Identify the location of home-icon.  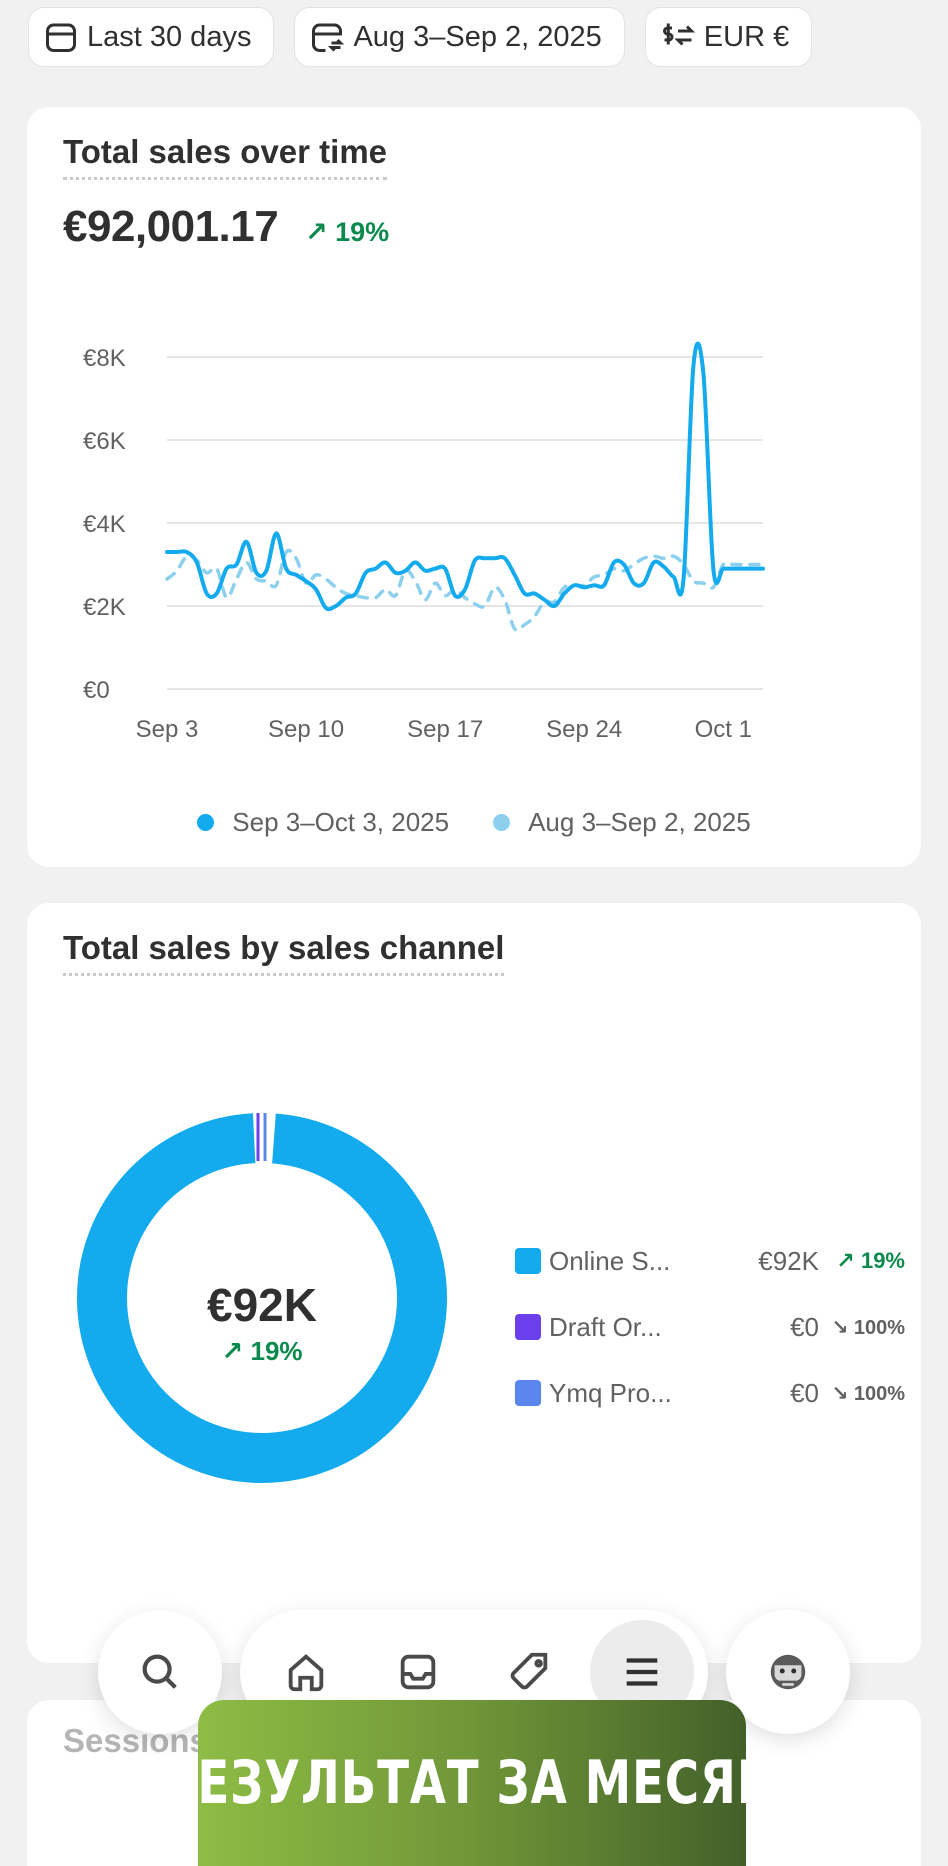
(306, 1673).